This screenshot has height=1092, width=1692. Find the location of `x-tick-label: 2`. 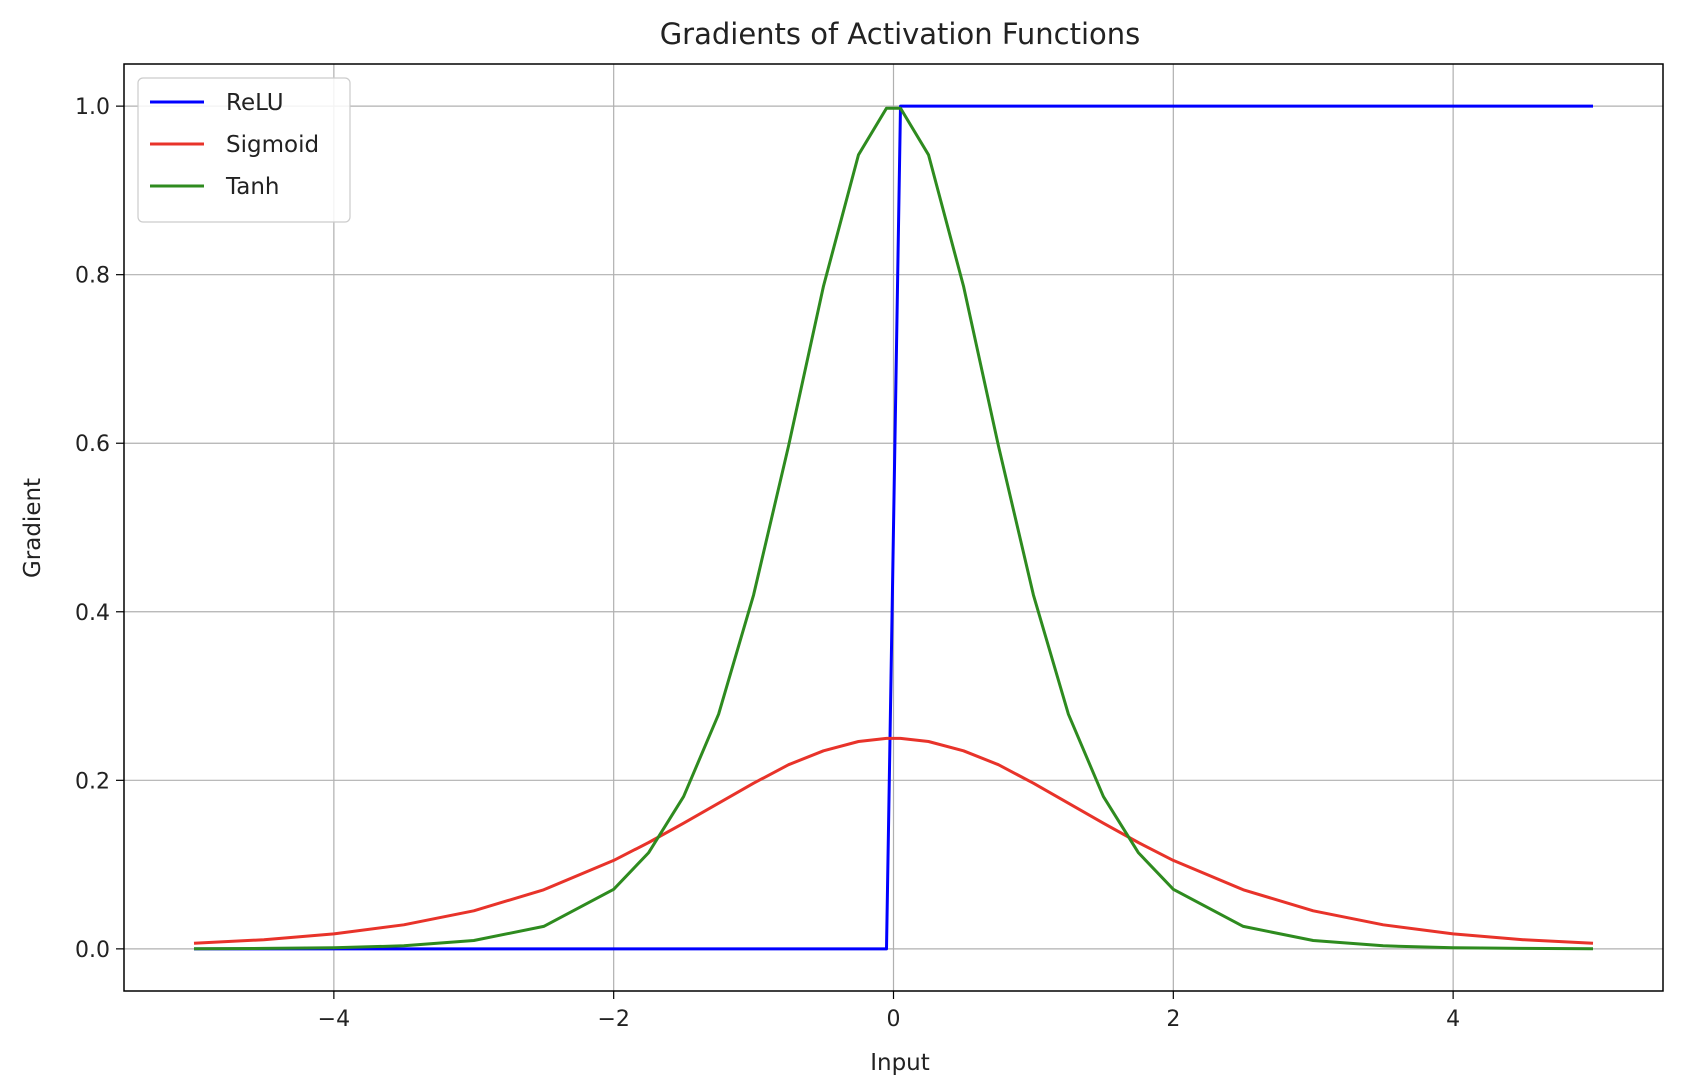

x-tick-label: 2 is located at coordinates (1173, 1019).